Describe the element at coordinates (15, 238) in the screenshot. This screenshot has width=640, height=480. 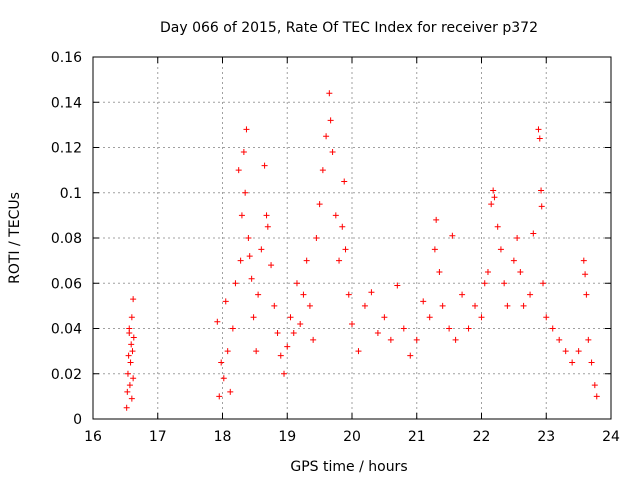
I see `y-axis-label: ROTI / TECUs` at that location.